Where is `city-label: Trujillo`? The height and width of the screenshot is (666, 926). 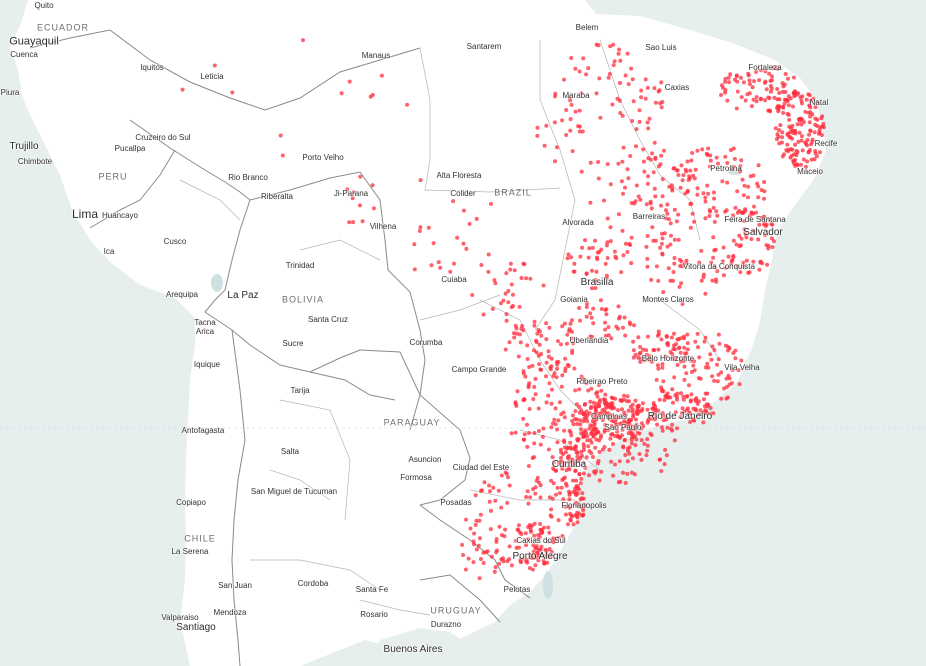 city-label: Trujillo is located at coordinates (24, 146).